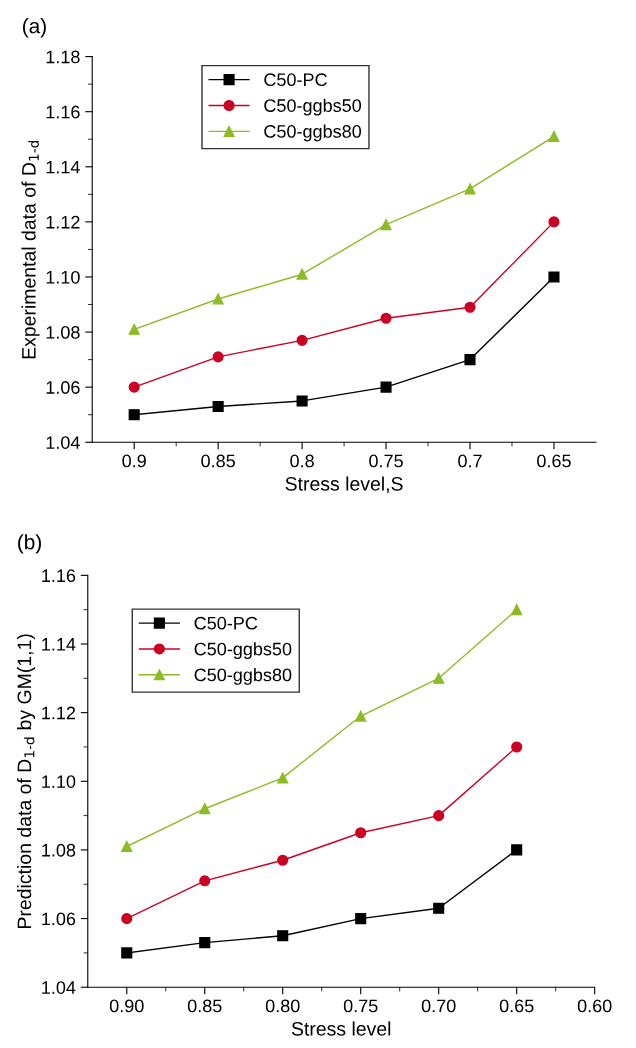  I want to click on x-tick-label: 0.8, so click(302, 461).